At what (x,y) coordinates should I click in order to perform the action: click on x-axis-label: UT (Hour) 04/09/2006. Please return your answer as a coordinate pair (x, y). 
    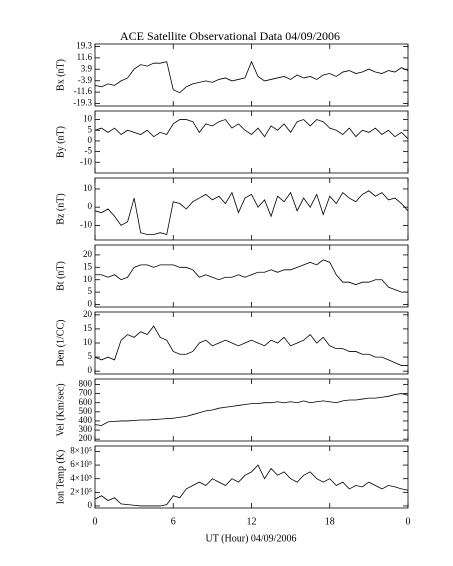
    Looking at the image, I should click on (251, 538).